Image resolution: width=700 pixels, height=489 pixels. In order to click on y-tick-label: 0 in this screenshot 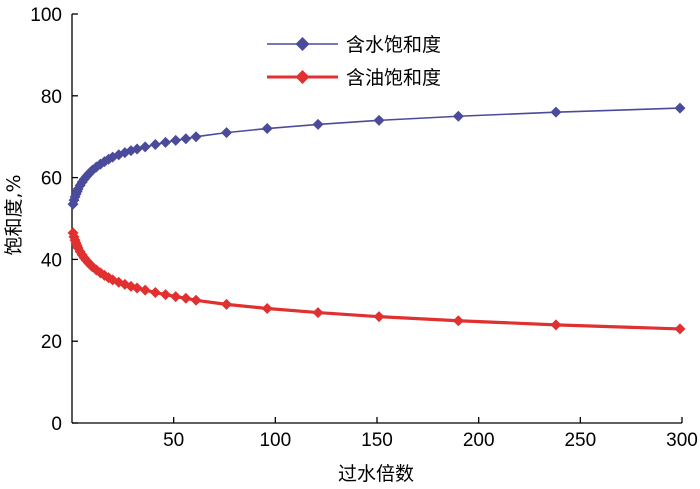, I will do `click(56, 424)`.